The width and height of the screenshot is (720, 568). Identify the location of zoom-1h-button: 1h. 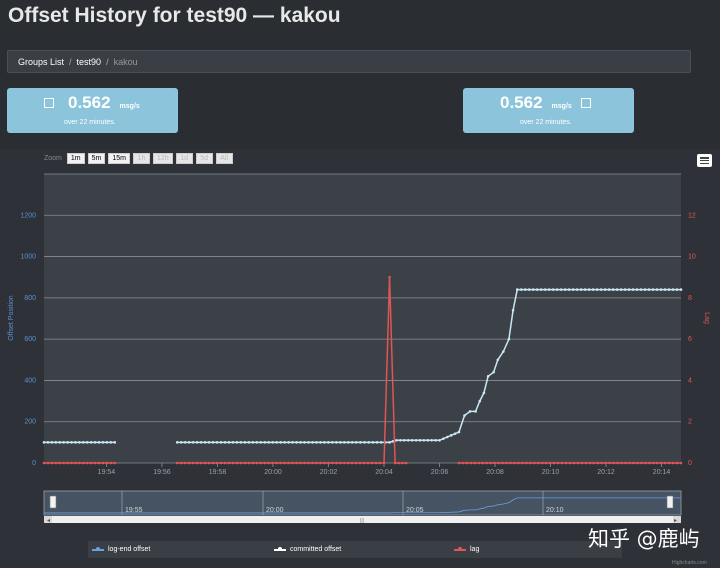
(141, 158).